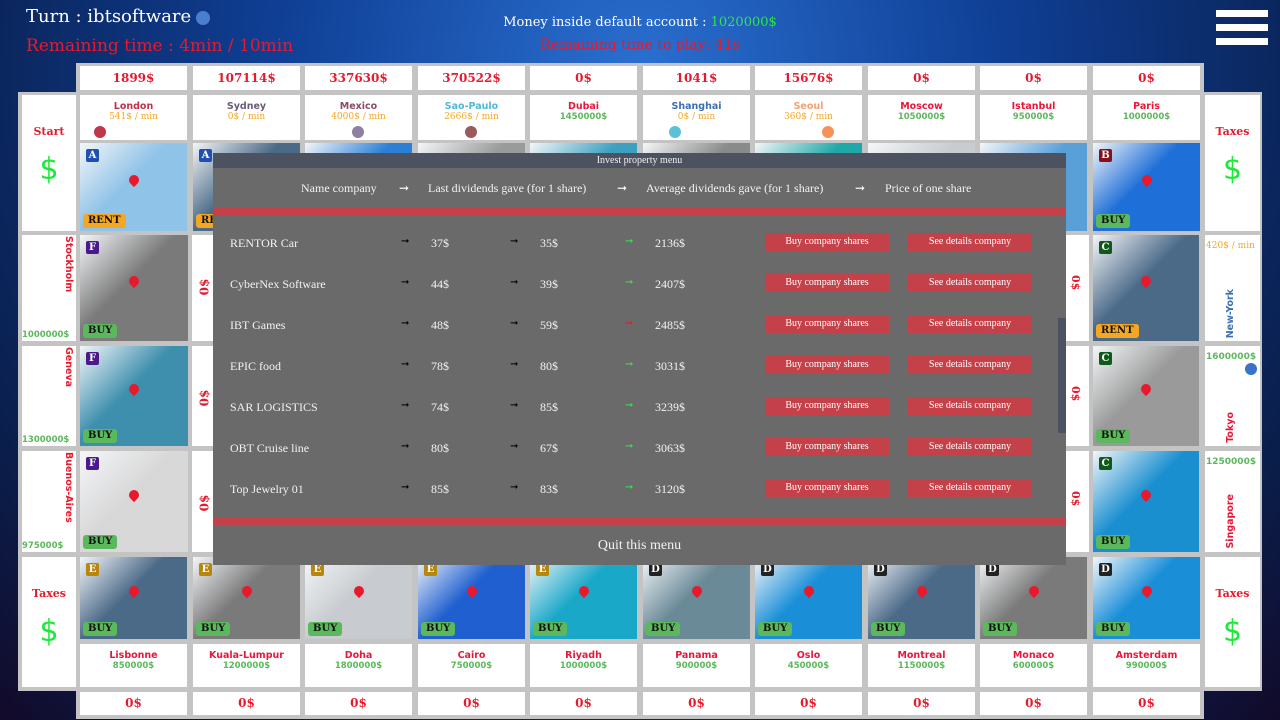  I want to click on hamburger-menu-icon, so click(1242, 28).